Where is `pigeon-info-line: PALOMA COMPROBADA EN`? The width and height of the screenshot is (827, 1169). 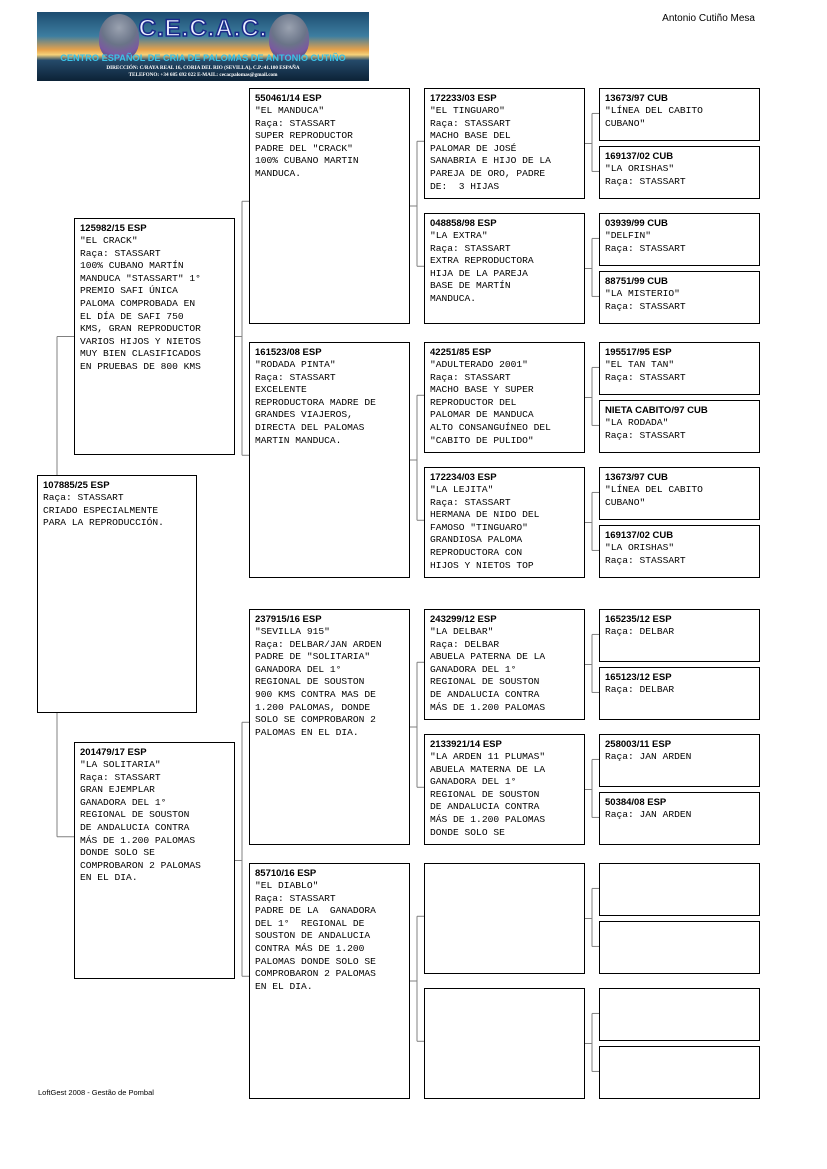
pigeon-info-line: PALOMA COMPROBADA EN is located at coordinates (138, 303).